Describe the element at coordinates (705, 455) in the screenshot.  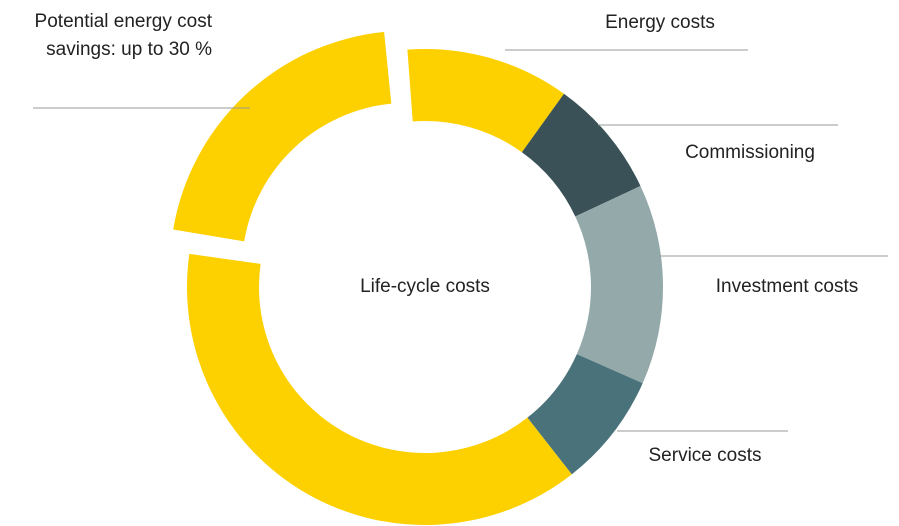
I see `slice-label: Service costs` at that location.